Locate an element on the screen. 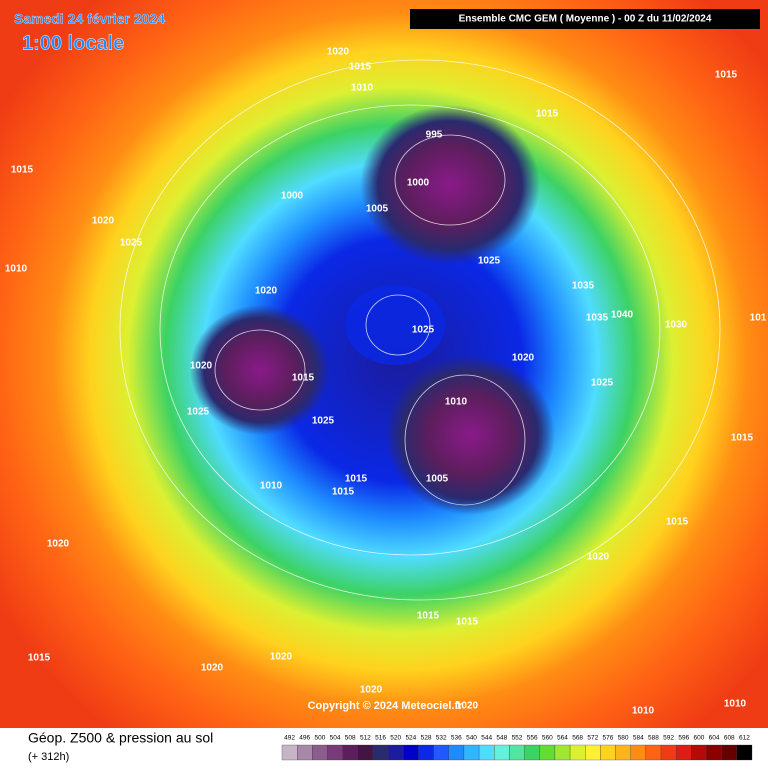 The width and height of the screenshot is (768, 773). legend-label: 540 is located at coordinates (471, 738).